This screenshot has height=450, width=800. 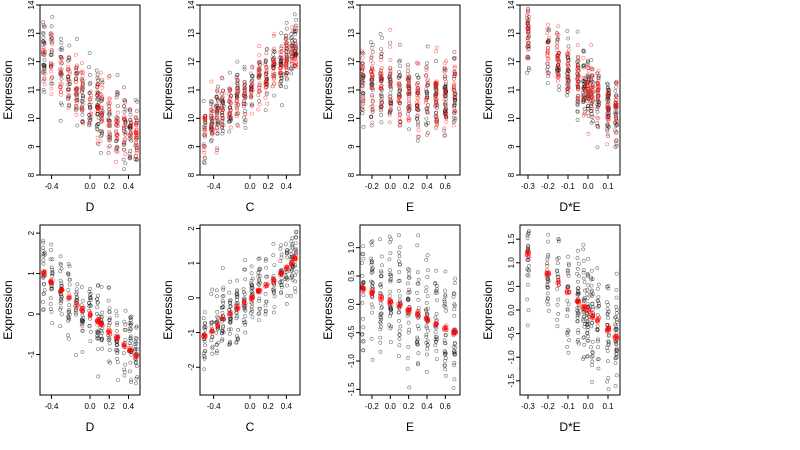 What do you see at coordinates (410, 310) in the screenshot?
I see `plot-frame` at bounding box center [410, 310].